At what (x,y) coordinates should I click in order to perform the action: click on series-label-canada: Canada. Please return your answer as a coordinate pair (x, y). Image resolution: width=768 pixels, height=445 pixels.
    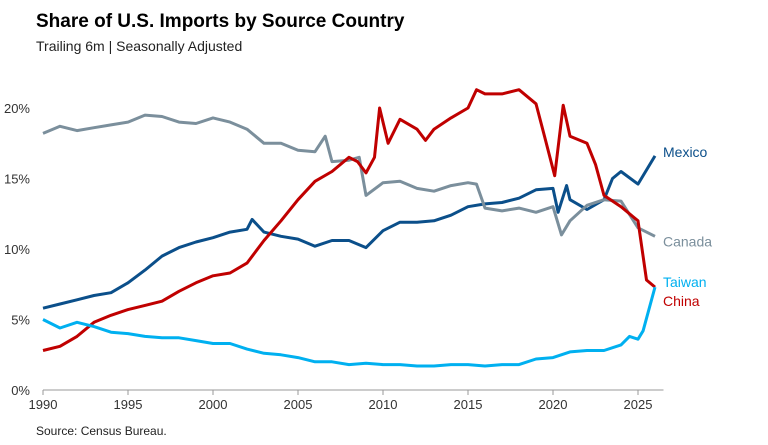
    Looking at the image, I should click on (687, 241).